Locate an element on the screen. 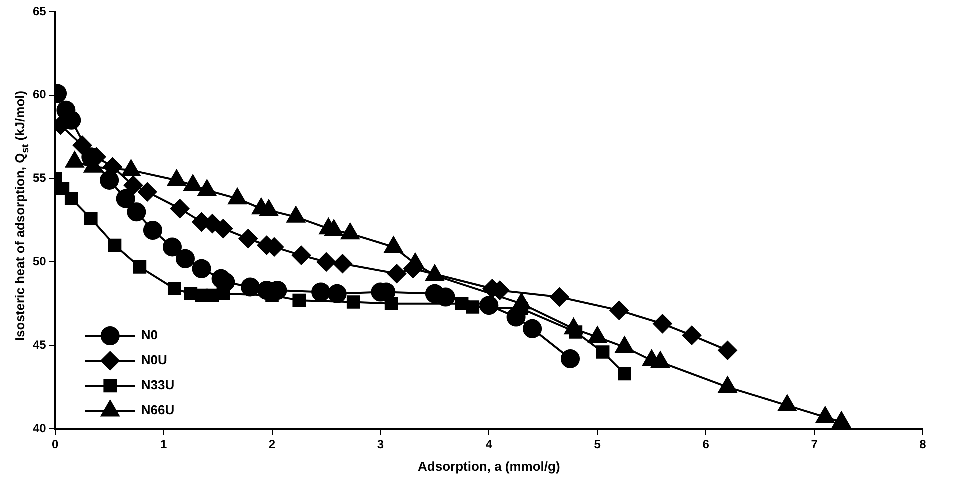 Image resolution: width=953 pixels, height=479 pixels. x-tick-label: 8 is located at coordinates (923, 445).